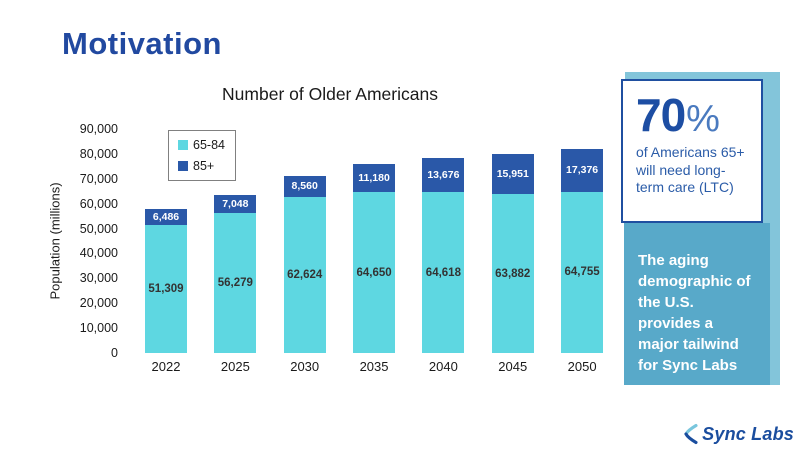 Image resolution: width=806 pixels, height=450 pixels. I want to click on bar-segment-85plus: 17,376, so click(582, 170).